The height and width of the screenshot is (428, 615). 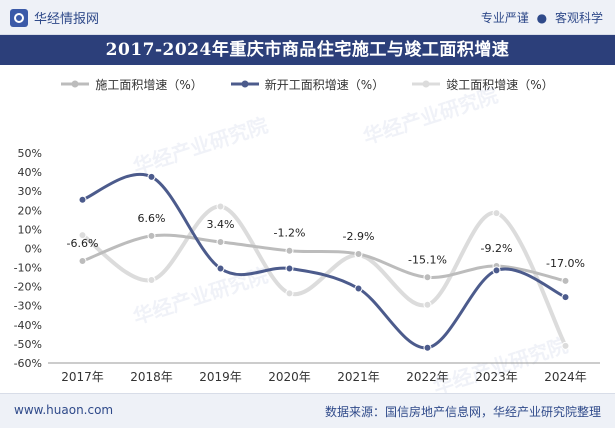 I want to click on legend-item-new-start: 新开工面积增速（%）, so click(x=307, y=84).